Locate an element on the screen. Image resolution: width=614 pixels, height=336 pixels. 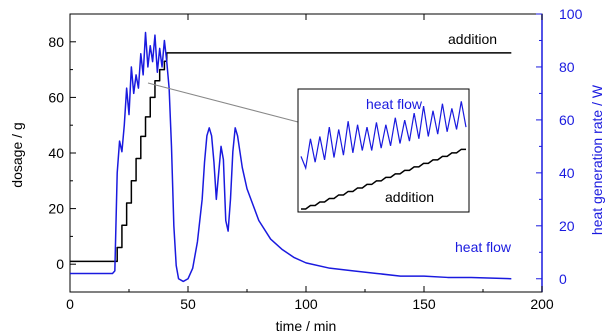
y-right-tick-label: 0 is located at coordinates (563, 279).